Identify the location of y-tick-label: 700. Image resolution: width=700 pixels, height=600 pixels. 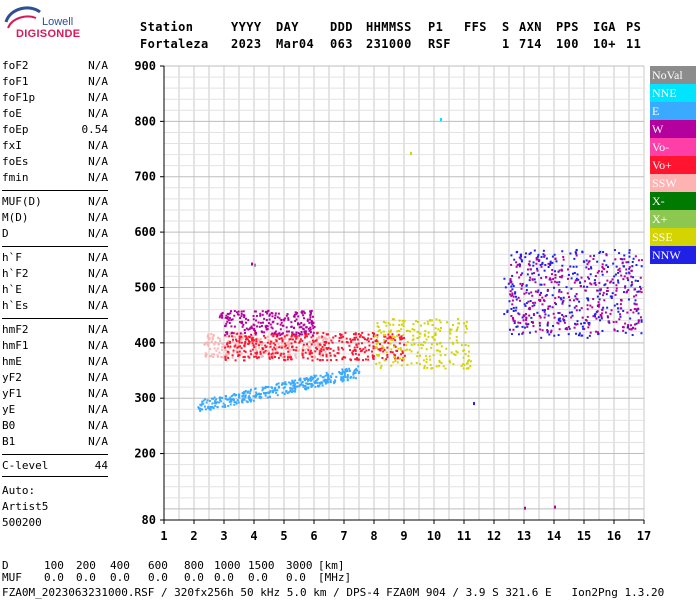
(145, 177).